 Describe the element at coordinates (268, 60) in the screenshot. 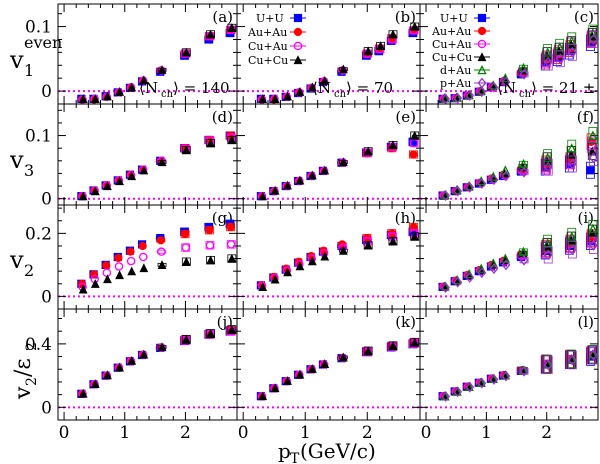

I see `legend-b-label-cucu: Cu+Cu` at that location.